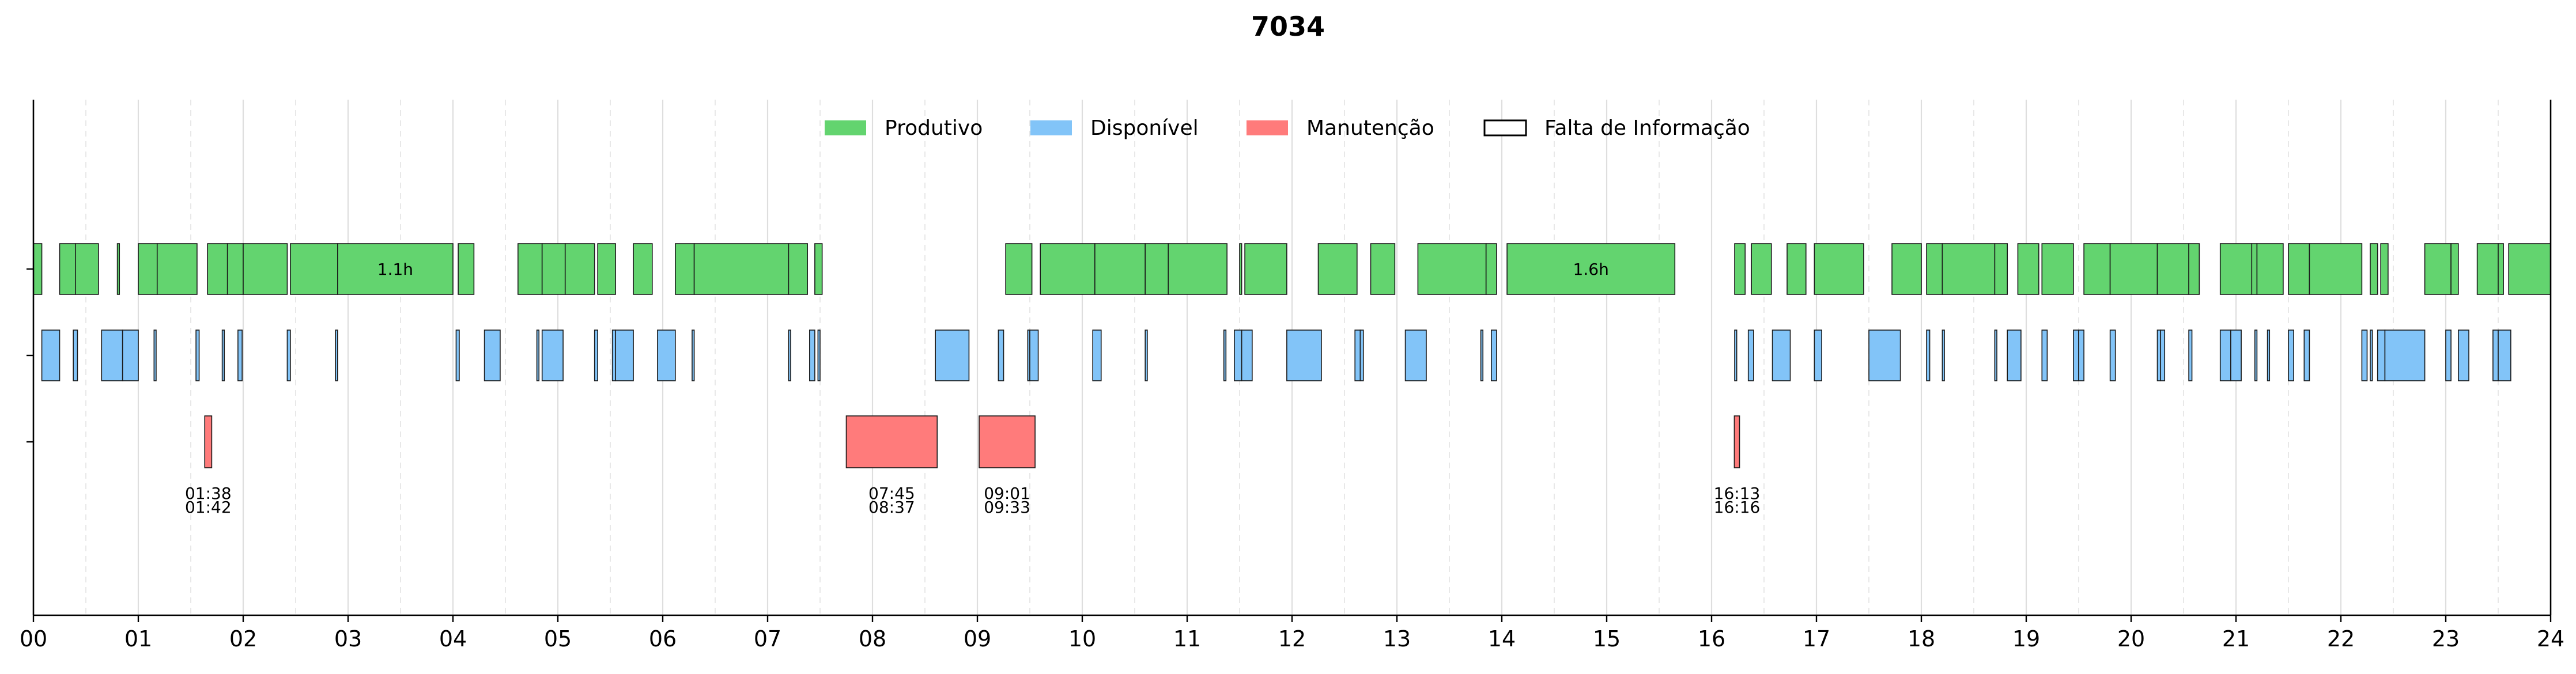 The image size is (2576, 674). I want to click on x-tick-label: 05, so click(558, 639).